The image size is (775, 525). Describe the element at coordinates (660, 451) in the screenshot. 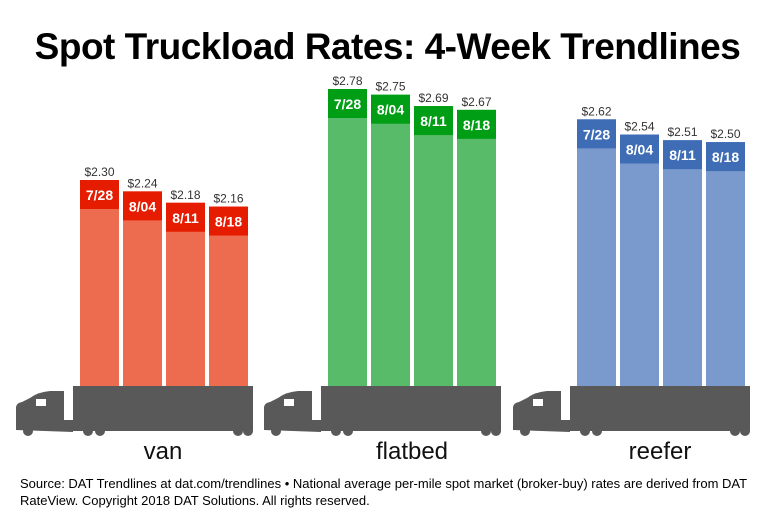

I see `category-label-reefer: reefer` at that location.